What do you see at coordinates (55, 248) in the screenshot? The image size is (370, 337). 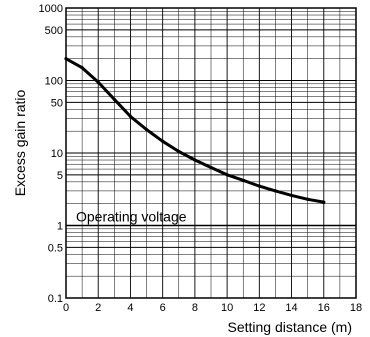 I see `y-tick-label: 0.5` at bounding box center [55, 248].